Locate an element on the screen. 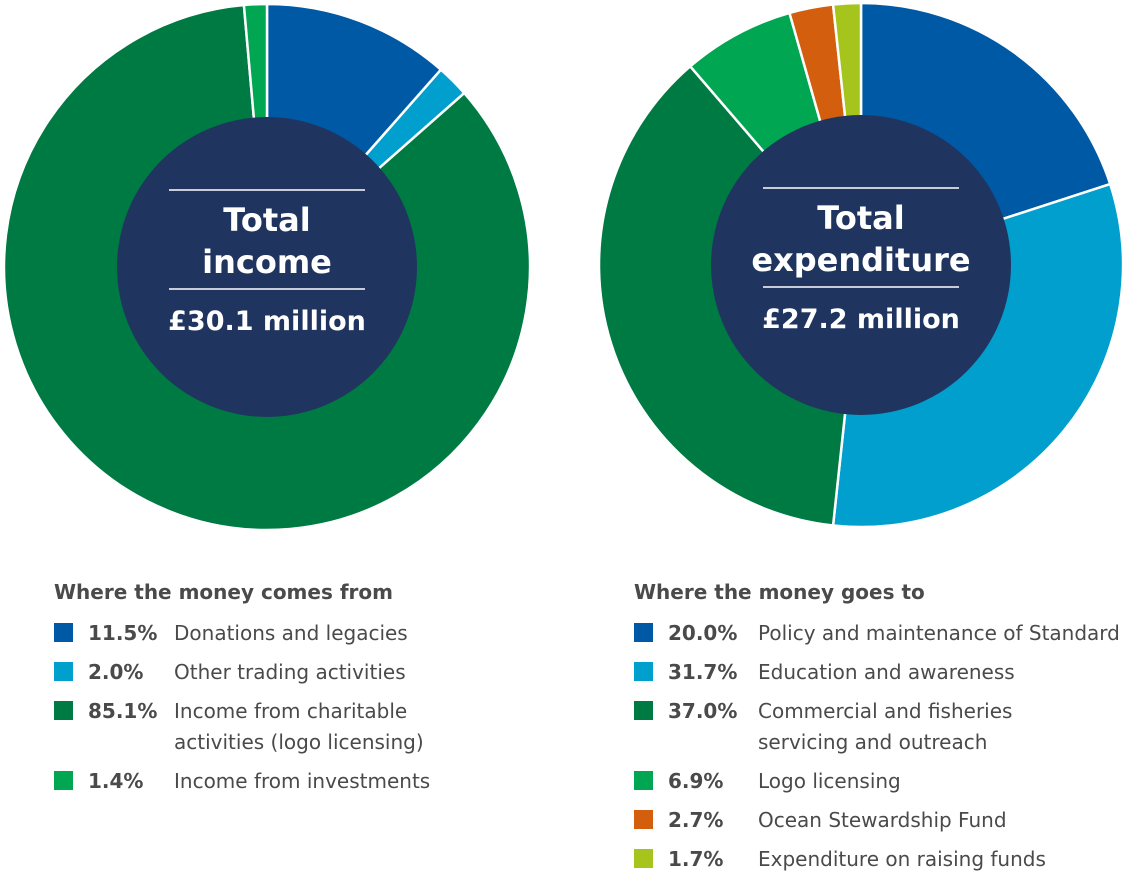 The image size is (1142, 892). expenditure-legend-percent-2: 37.0% is located at coordinates (703, 711).